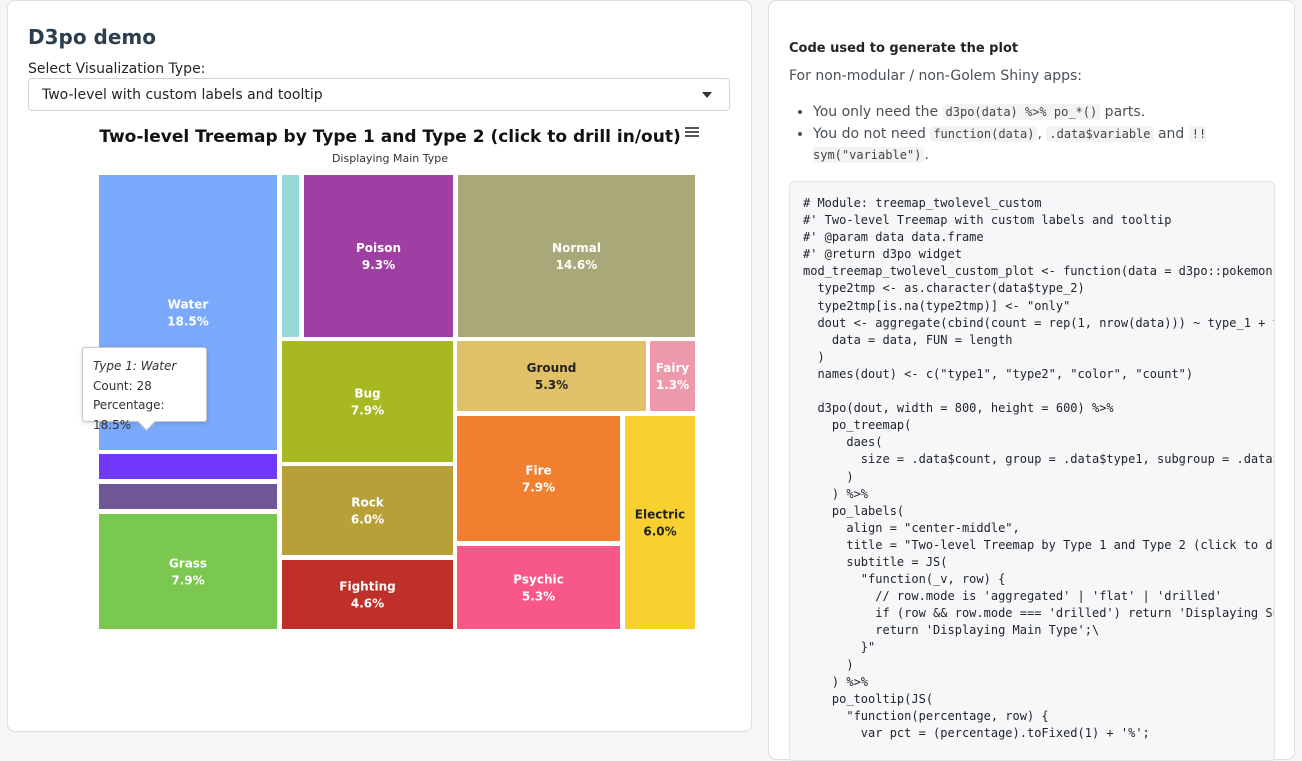 The image size is (1302, 761). What do you see at coordinates (1171, 134) in the screenshot?
I see `note-text: and` at bounding box center [1171, 134].